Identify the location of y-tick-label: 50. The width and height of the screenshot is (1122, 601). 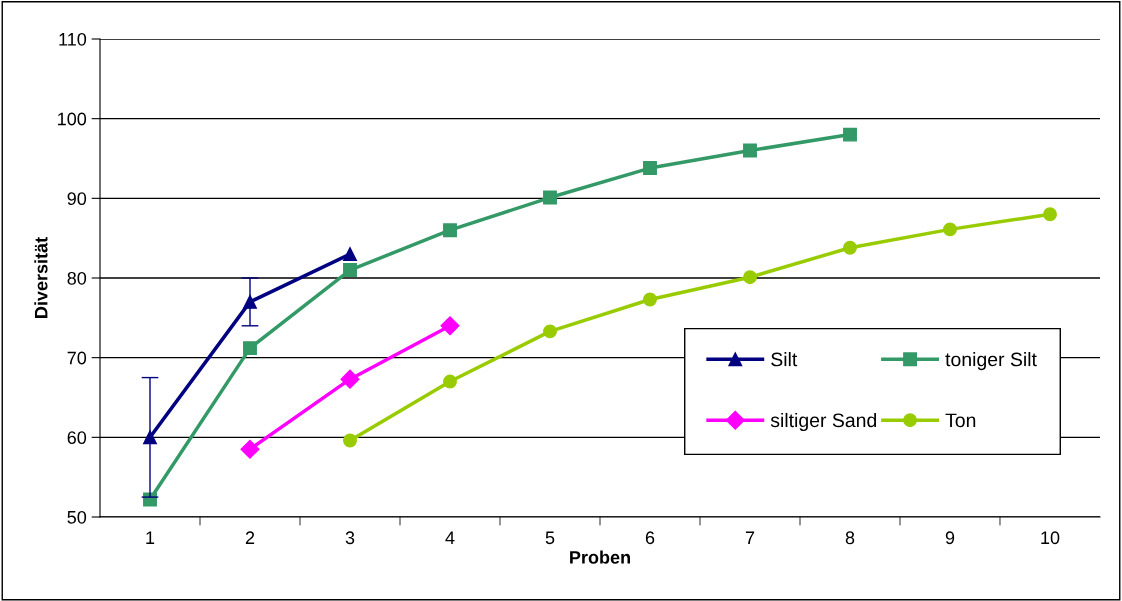
(77, 517).